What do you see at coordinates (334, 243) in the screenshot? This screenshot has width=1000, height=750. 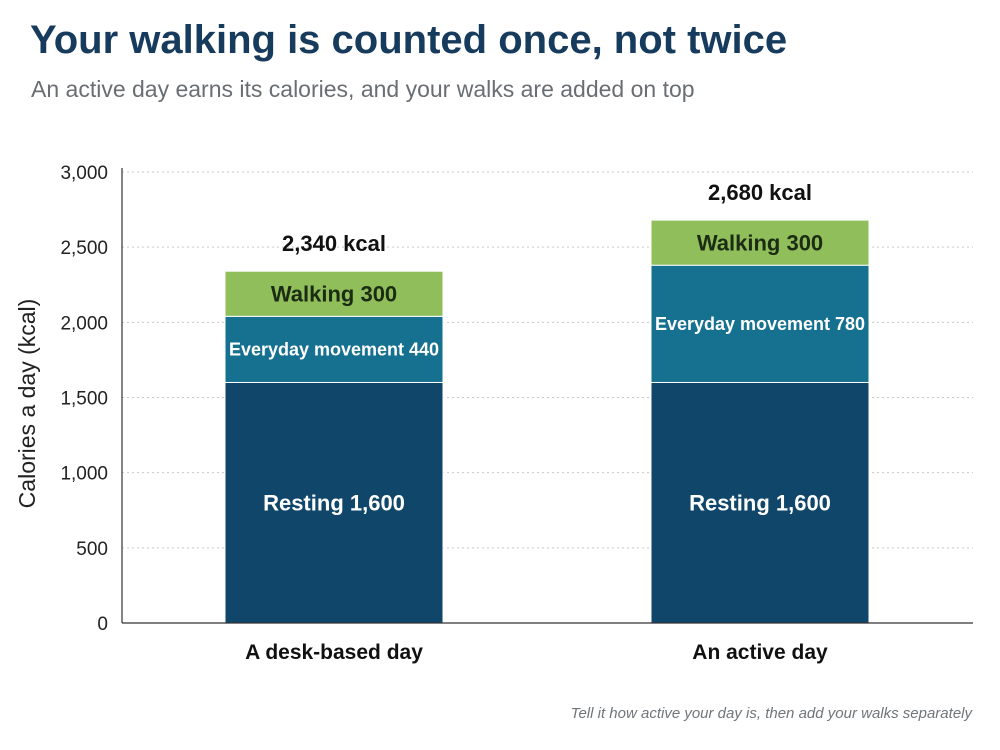 I see `bar-total-label: 2,340 kcal` at bounding box center [334, 243].